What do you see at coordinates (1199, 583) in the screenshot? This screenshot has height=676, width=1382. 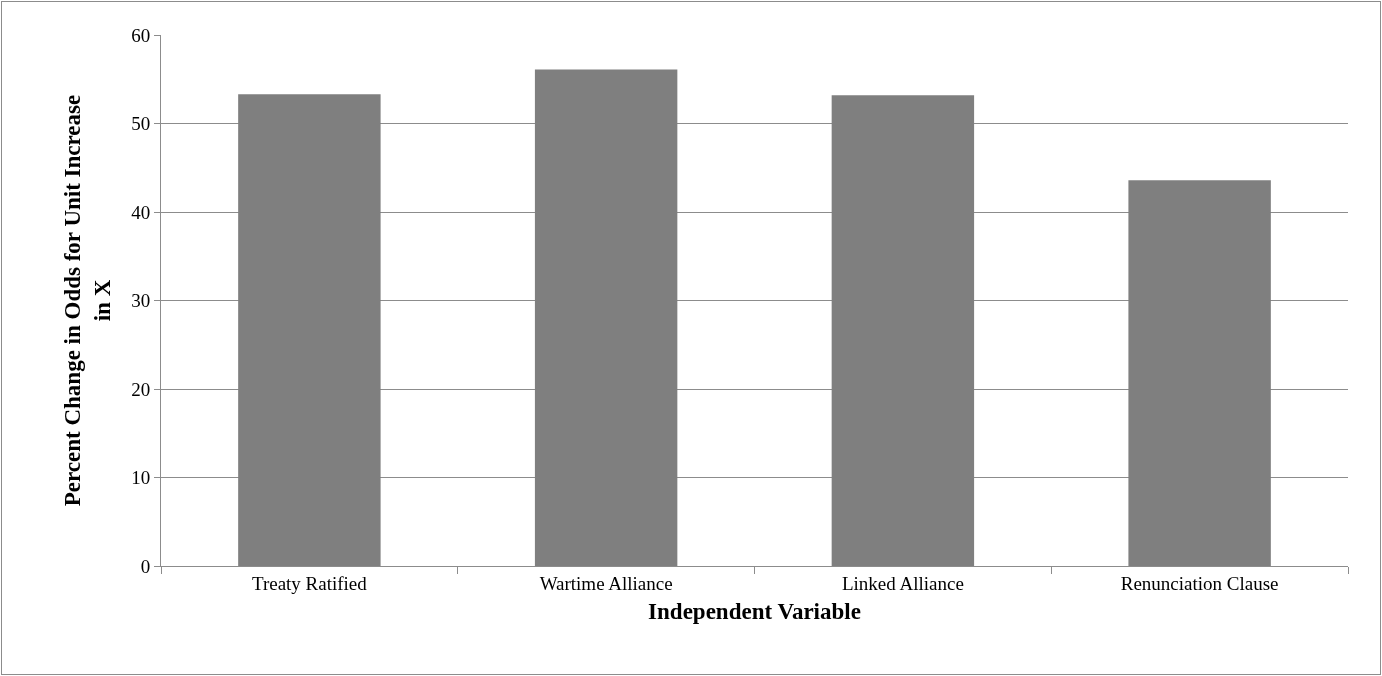 I see `x-tick-label: Renunciation Clause` at bounding box center [1199, 583].